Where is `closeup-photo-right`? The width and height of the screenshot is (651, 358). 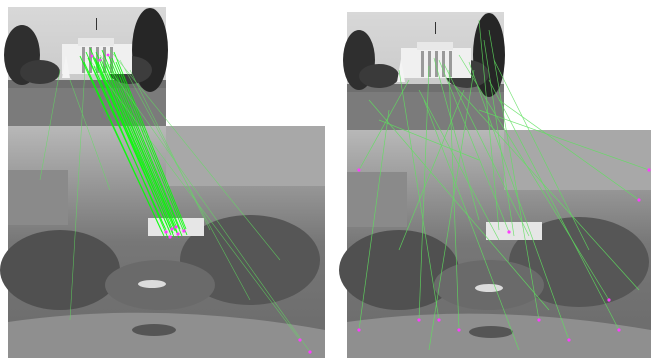
closeup-photo-right is located at coordinates (424, 71).